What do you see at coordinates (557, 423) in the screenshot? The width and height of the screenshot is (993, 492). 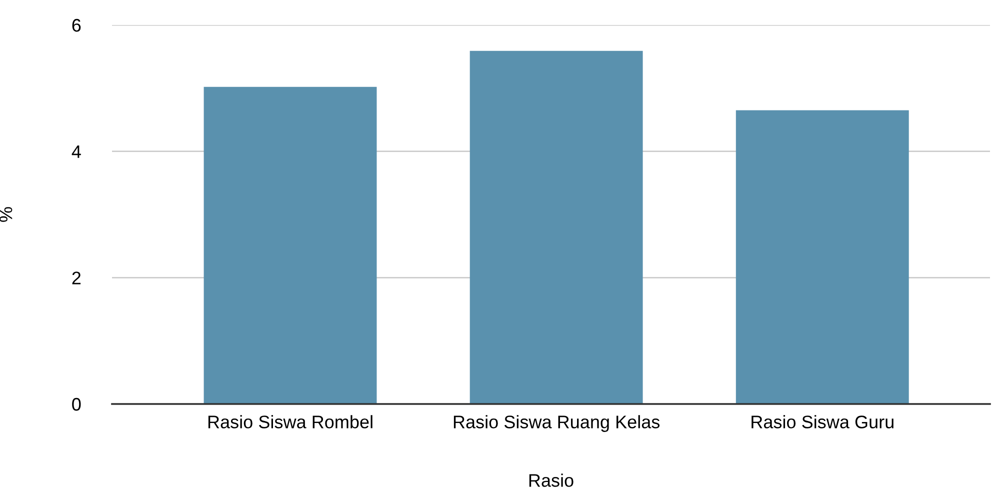 I see `x-tick-label: Rasio Siswa Ruang Kelas` at bounding box center [557, 423].